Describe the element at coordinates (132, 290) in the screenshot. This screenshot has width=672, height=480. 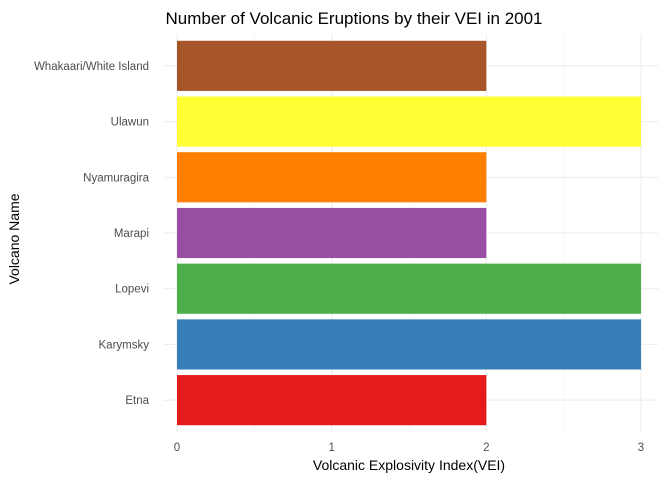
I see `y-tick-label: Lopevi` at that location.